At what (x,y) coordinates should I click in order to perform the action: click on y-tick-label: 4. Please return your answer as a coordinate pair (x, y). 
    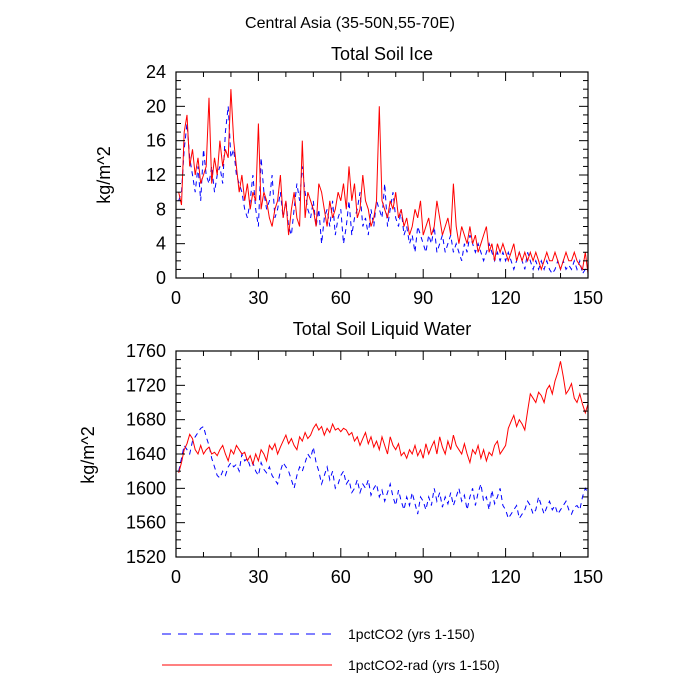
    Looking at the image, I should click on (161, 244).